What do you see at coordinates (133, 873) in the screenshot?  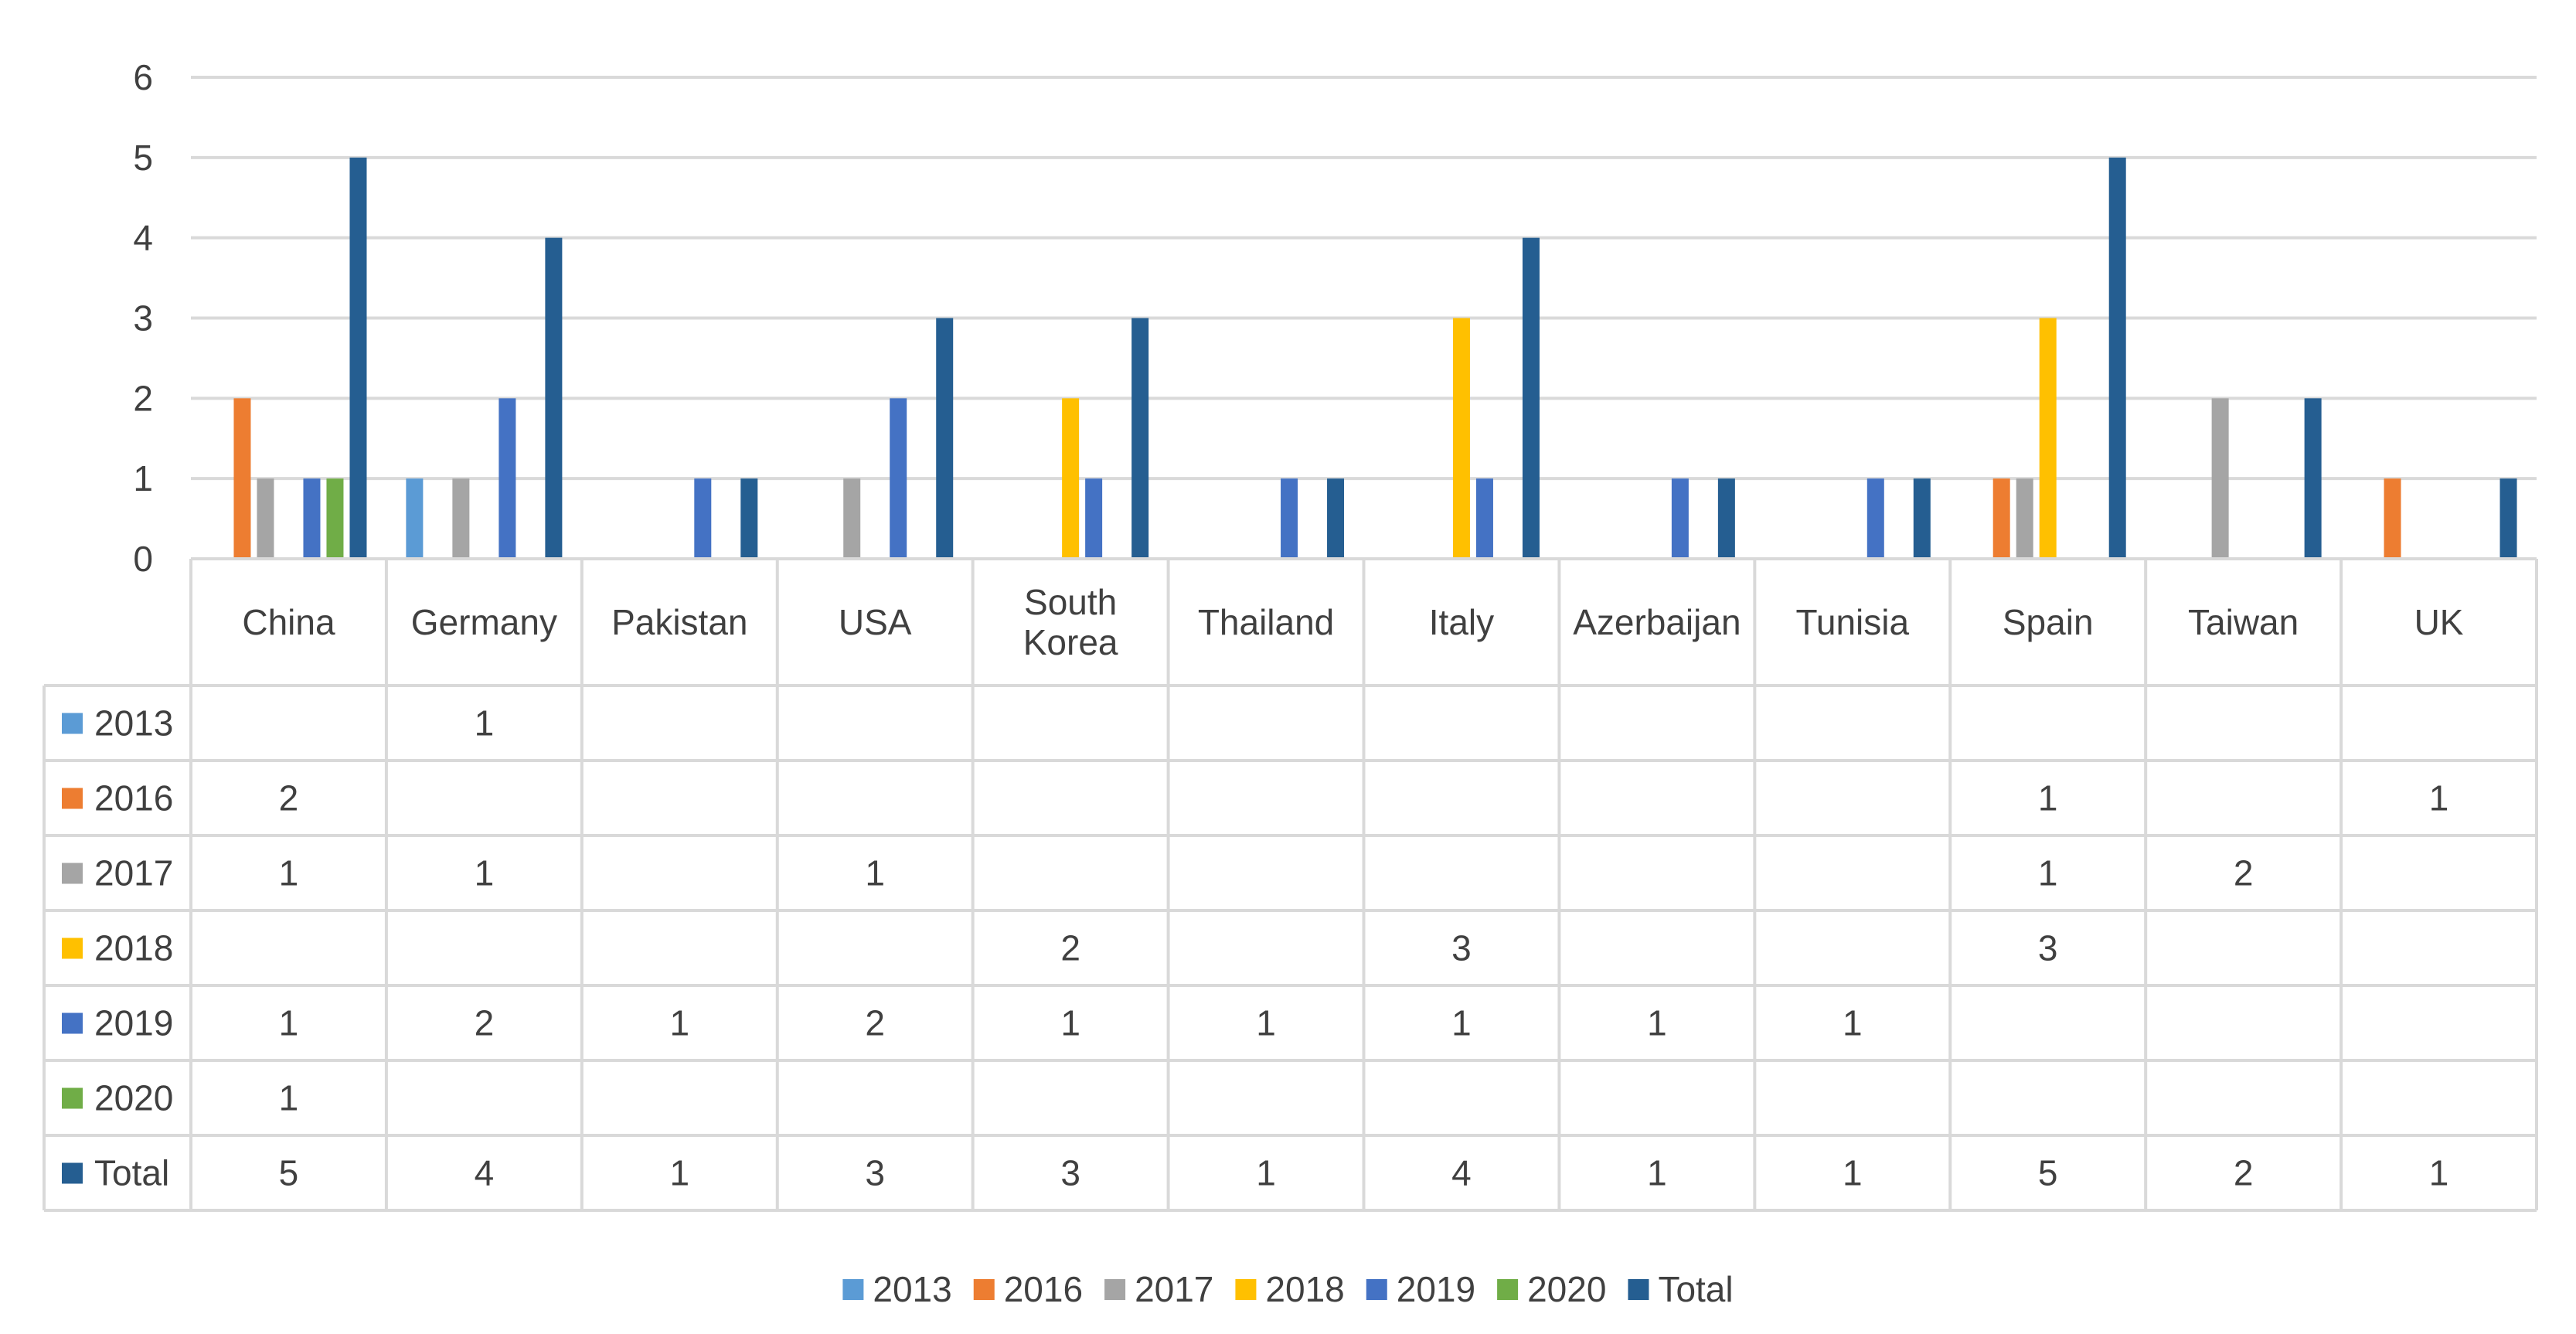 I see `row-label-2017: 2017` at bounding box center [133, 873].